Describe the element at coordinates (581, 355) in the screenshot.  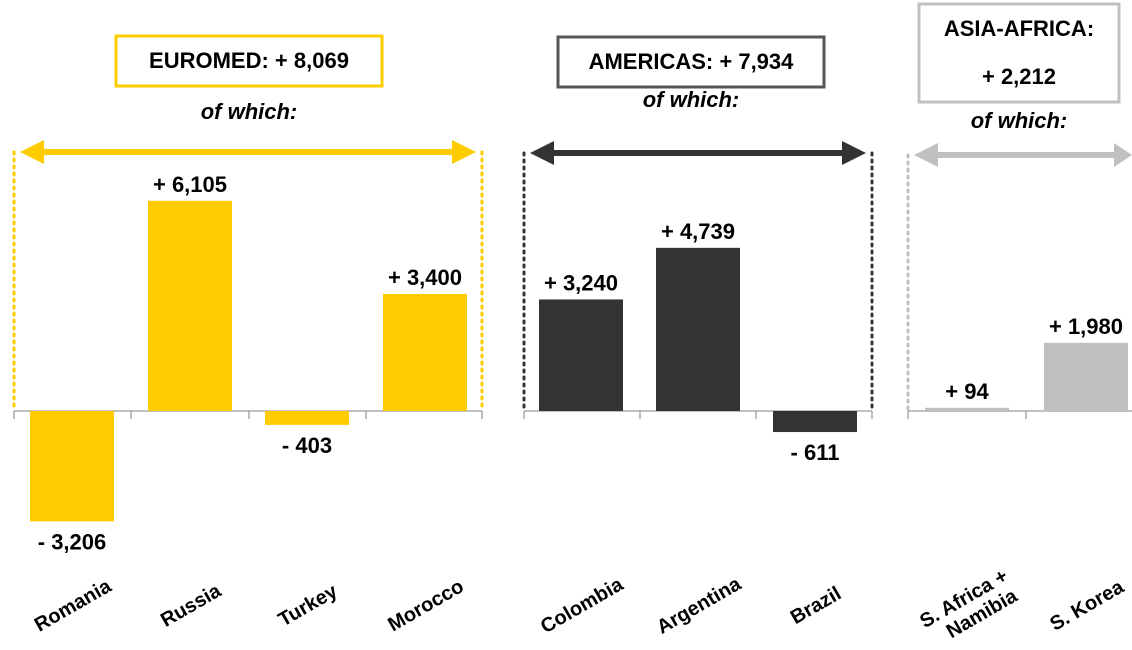
I see `bar-colombia` at that location.